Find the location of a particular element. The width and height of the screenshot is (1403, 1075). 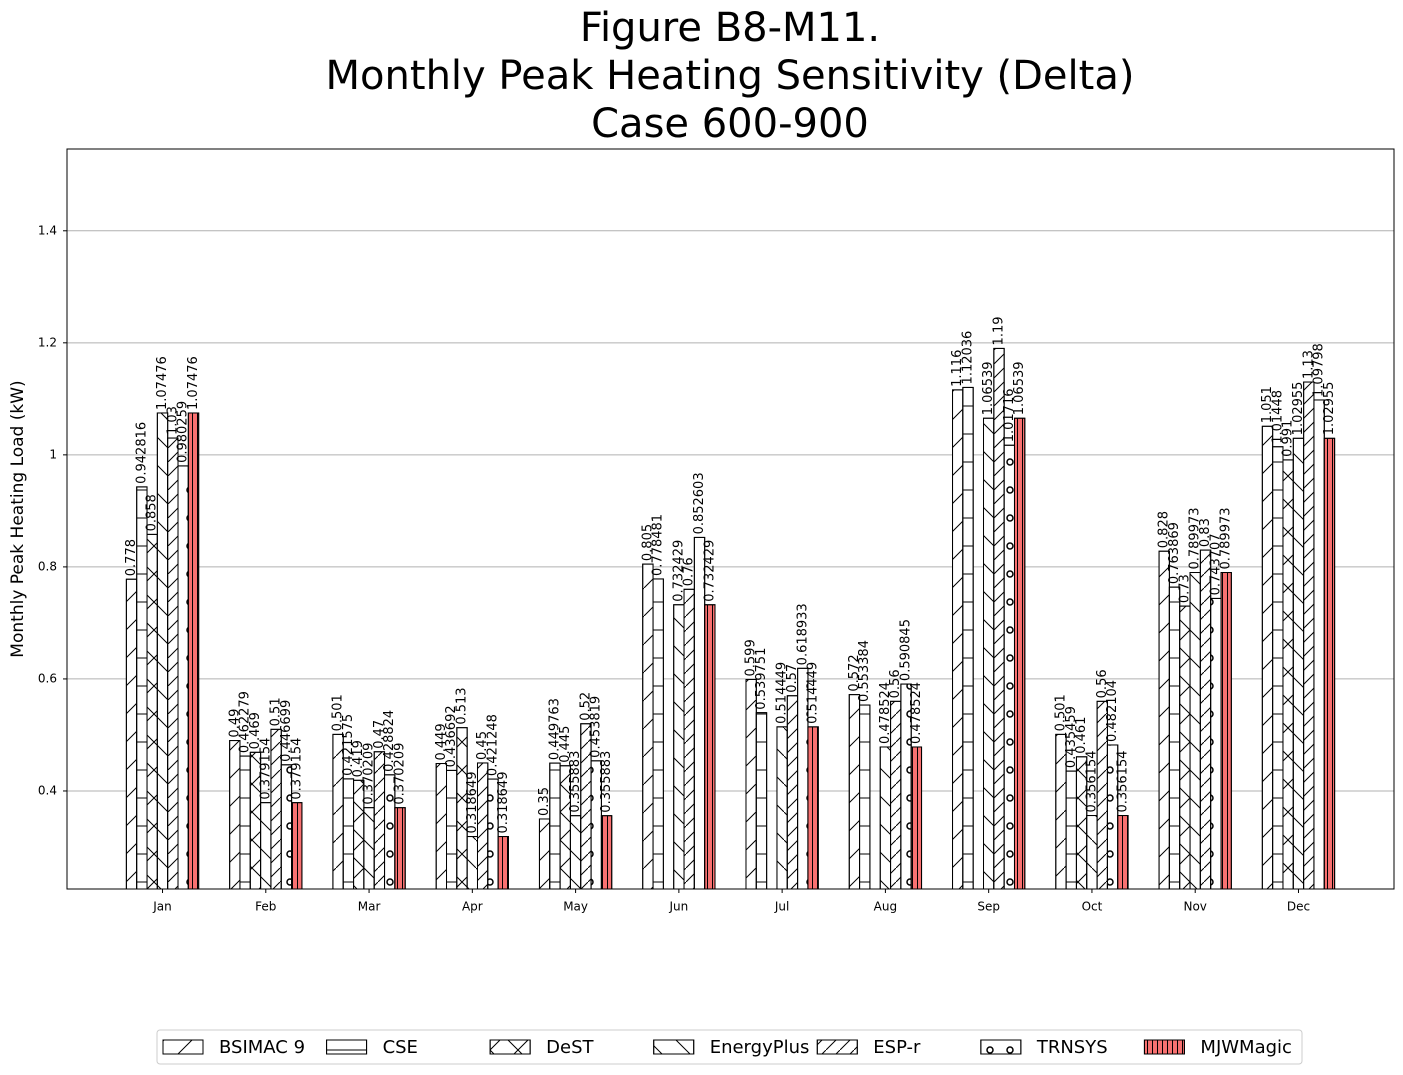

data-label: 0.942816 is located at coordinates (141, 453).